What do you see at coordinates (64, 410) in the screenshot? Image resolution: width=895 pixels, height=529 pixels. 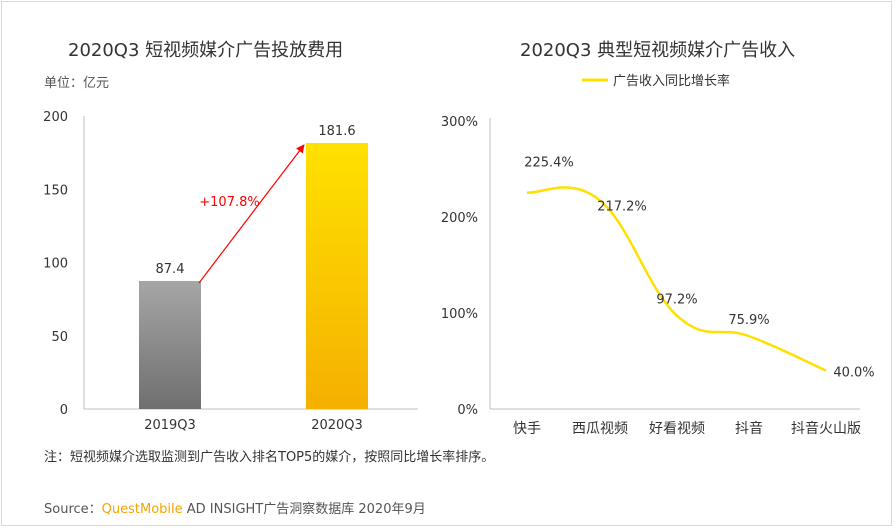 I see `bar-ytick-label: 0` at bounding box center [64, 410].